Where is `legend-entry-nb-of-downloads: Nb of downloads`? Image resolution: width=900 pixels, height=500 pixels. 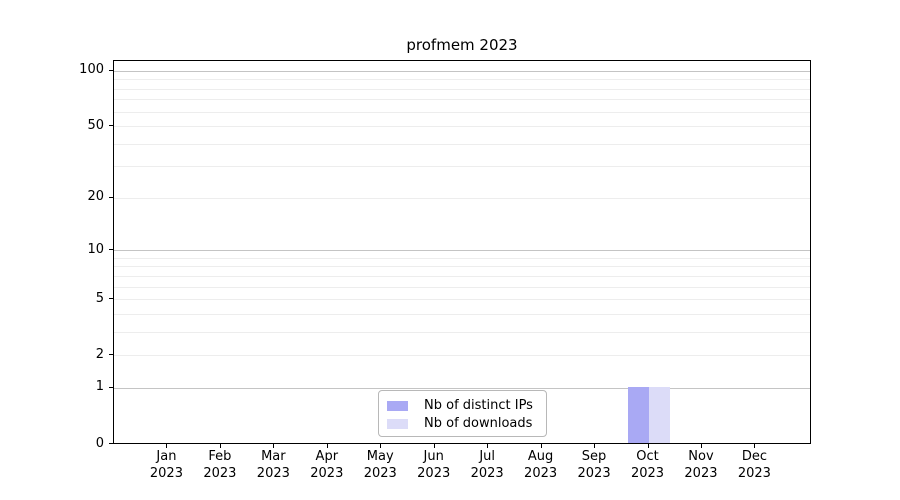
legend-entry-nb-of-downloads: Nb of downloads is located at coordinates (466, 423).